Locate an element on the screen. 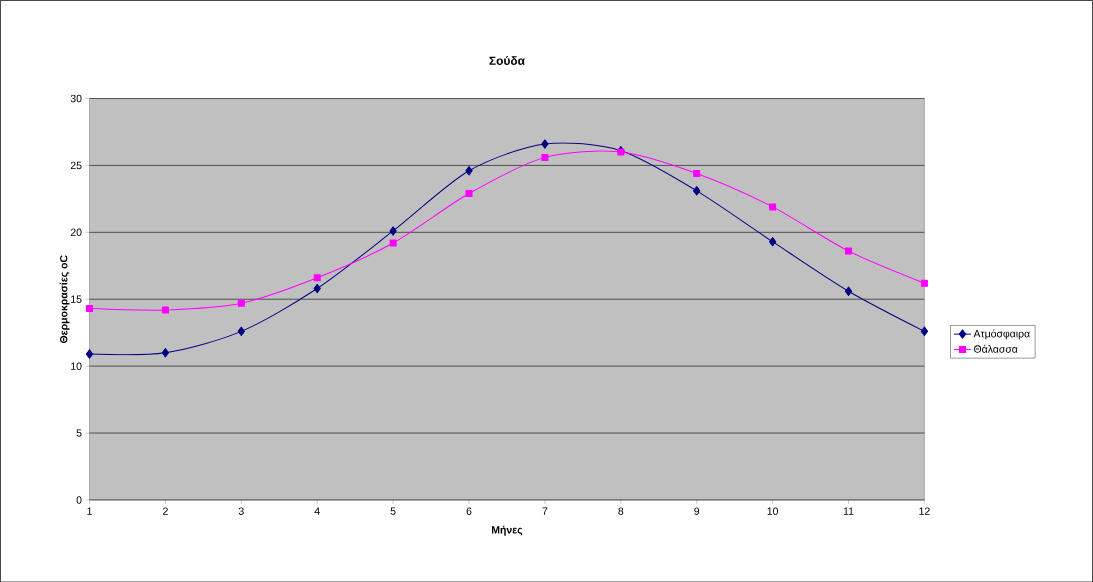 Image resolution: width=1093 pixels, height=582 pixels. x-tick-label: 2 is located at coordinates (165, 511).